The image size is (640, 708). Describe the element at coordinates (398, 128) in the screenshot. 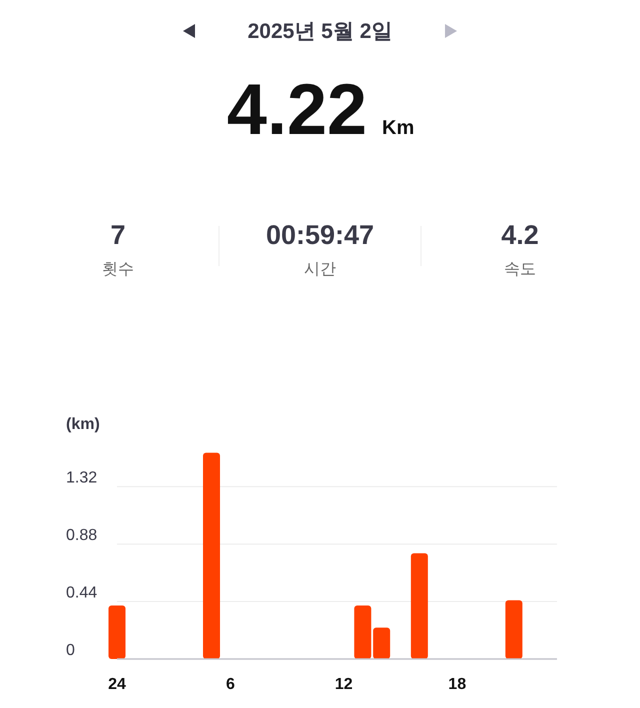

I see `text: Km` at that location.